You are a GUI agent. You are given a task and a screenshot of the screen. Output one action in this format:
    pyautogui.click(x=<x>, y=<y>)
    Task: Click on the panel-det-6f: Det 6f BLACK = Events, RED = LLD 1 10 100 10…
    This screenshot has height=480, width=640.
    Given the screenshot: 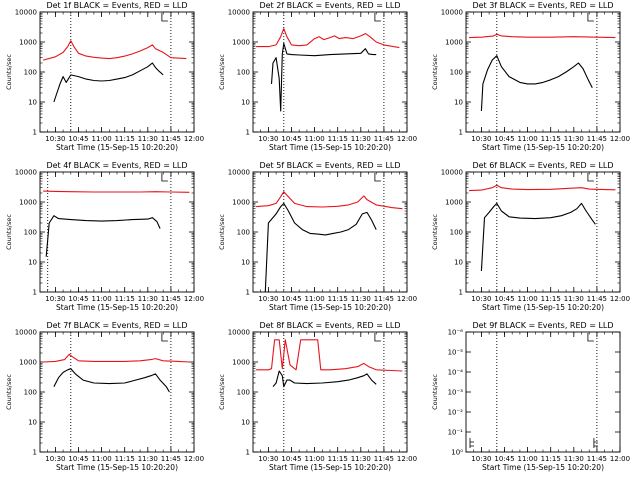 What is the action you would take?
    pyautogui.click(x=530, y=236)
    